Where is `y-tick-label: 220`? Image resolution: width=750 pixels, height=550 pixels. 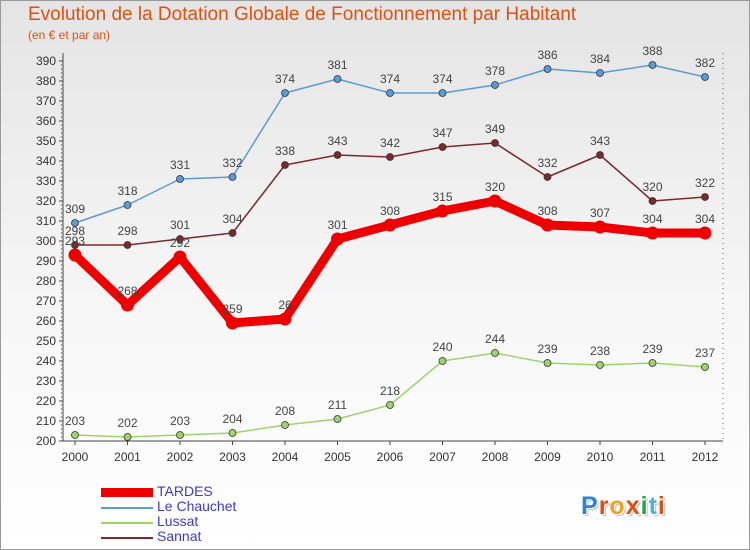
y-tick-label: 220 is located at coordinates (46, 401).